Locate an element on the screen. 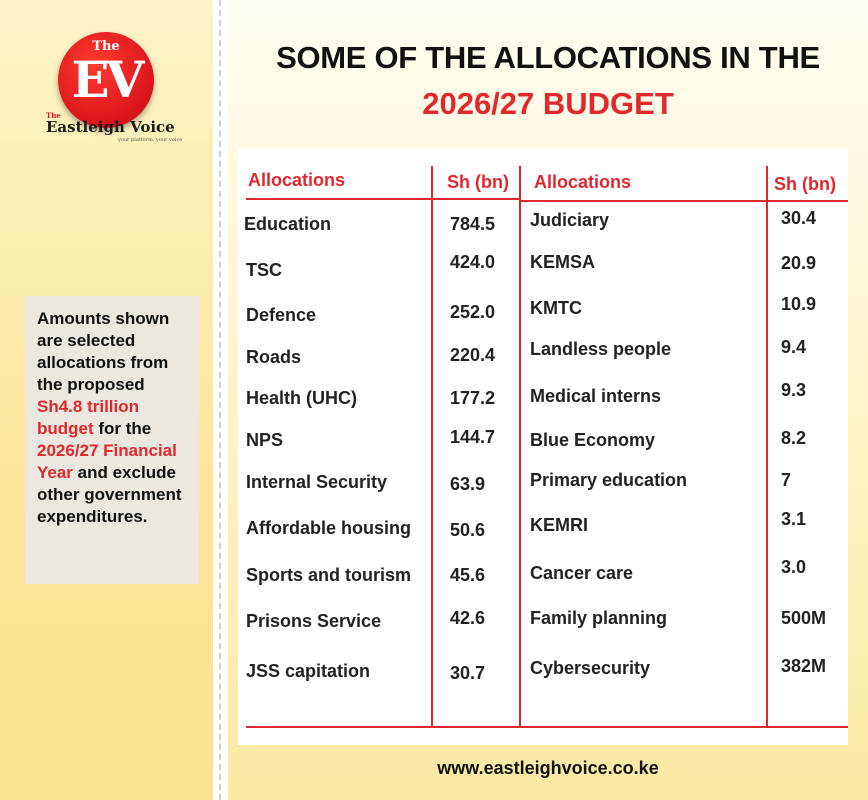 Image resolution: width=868 pixels, height=800 pixels. left-row-5-amount: 177.2 is located at coordinates (473, 398).